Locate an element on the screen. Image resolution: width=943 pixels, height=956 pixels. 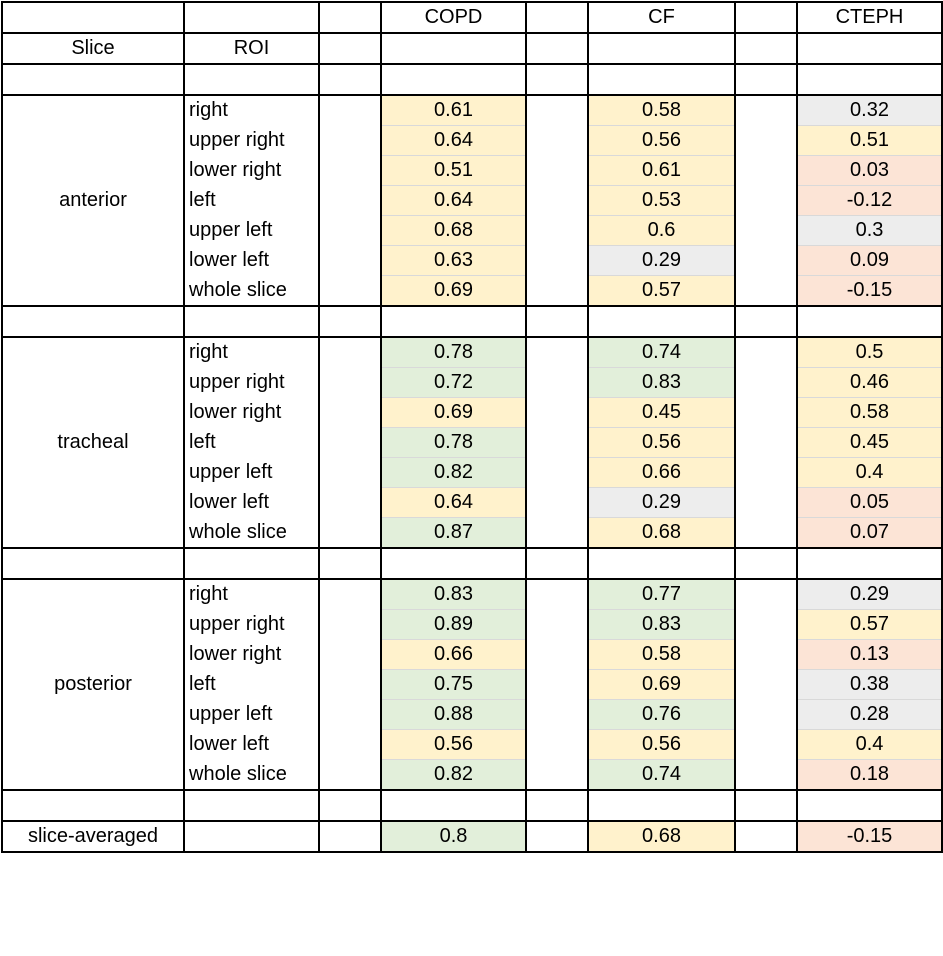
value-cell-cteph: -0.15 is located at coordinates (869, 291).